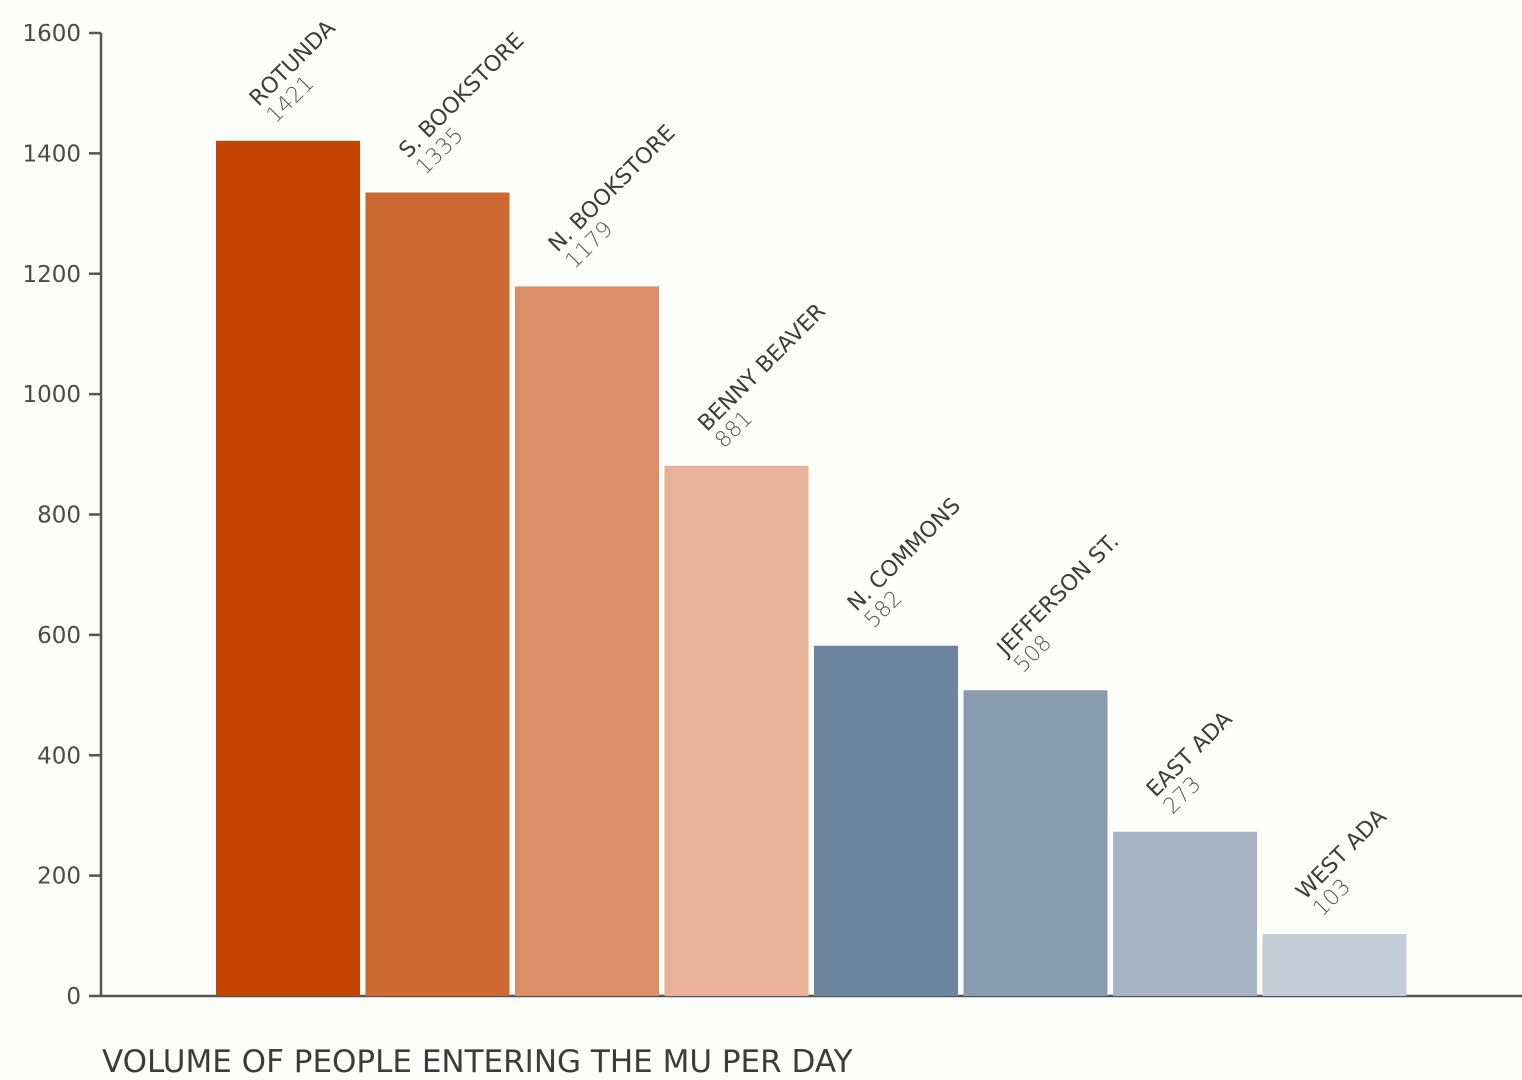 The height and width of the screenshot is (1080, 1522). Describe the element at coordinates (73, 997) in the screenshot. I see `y-tick-label: 0` at that location.